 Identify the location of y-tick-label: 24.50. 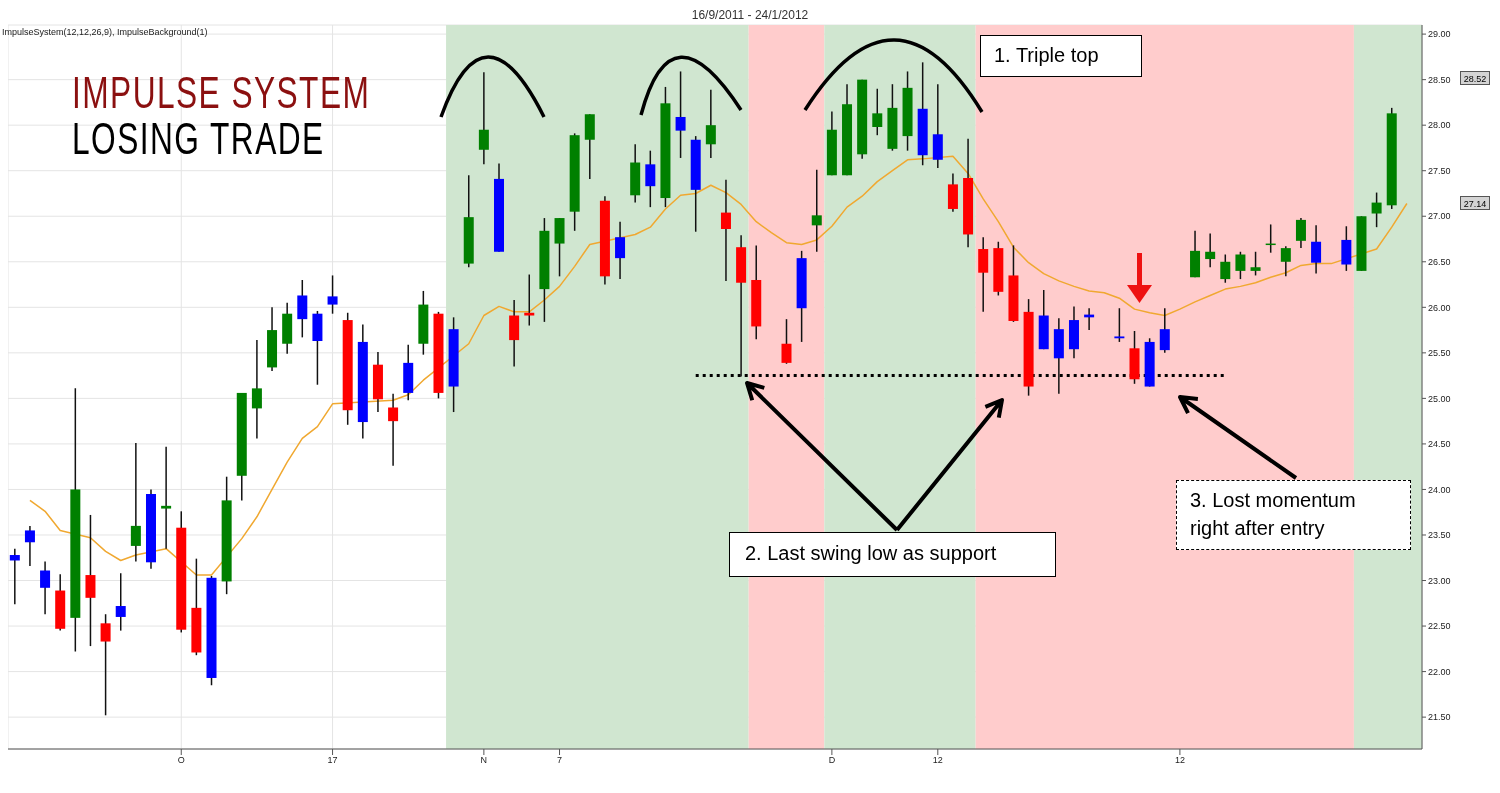
(1439, 444).